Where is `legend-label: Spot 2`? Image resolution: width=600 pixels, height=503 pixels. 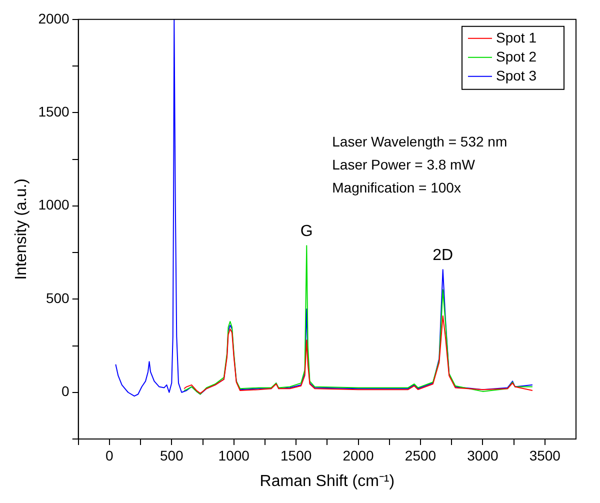 legend-label: Spot 2 is located at coordinates (516, 56).